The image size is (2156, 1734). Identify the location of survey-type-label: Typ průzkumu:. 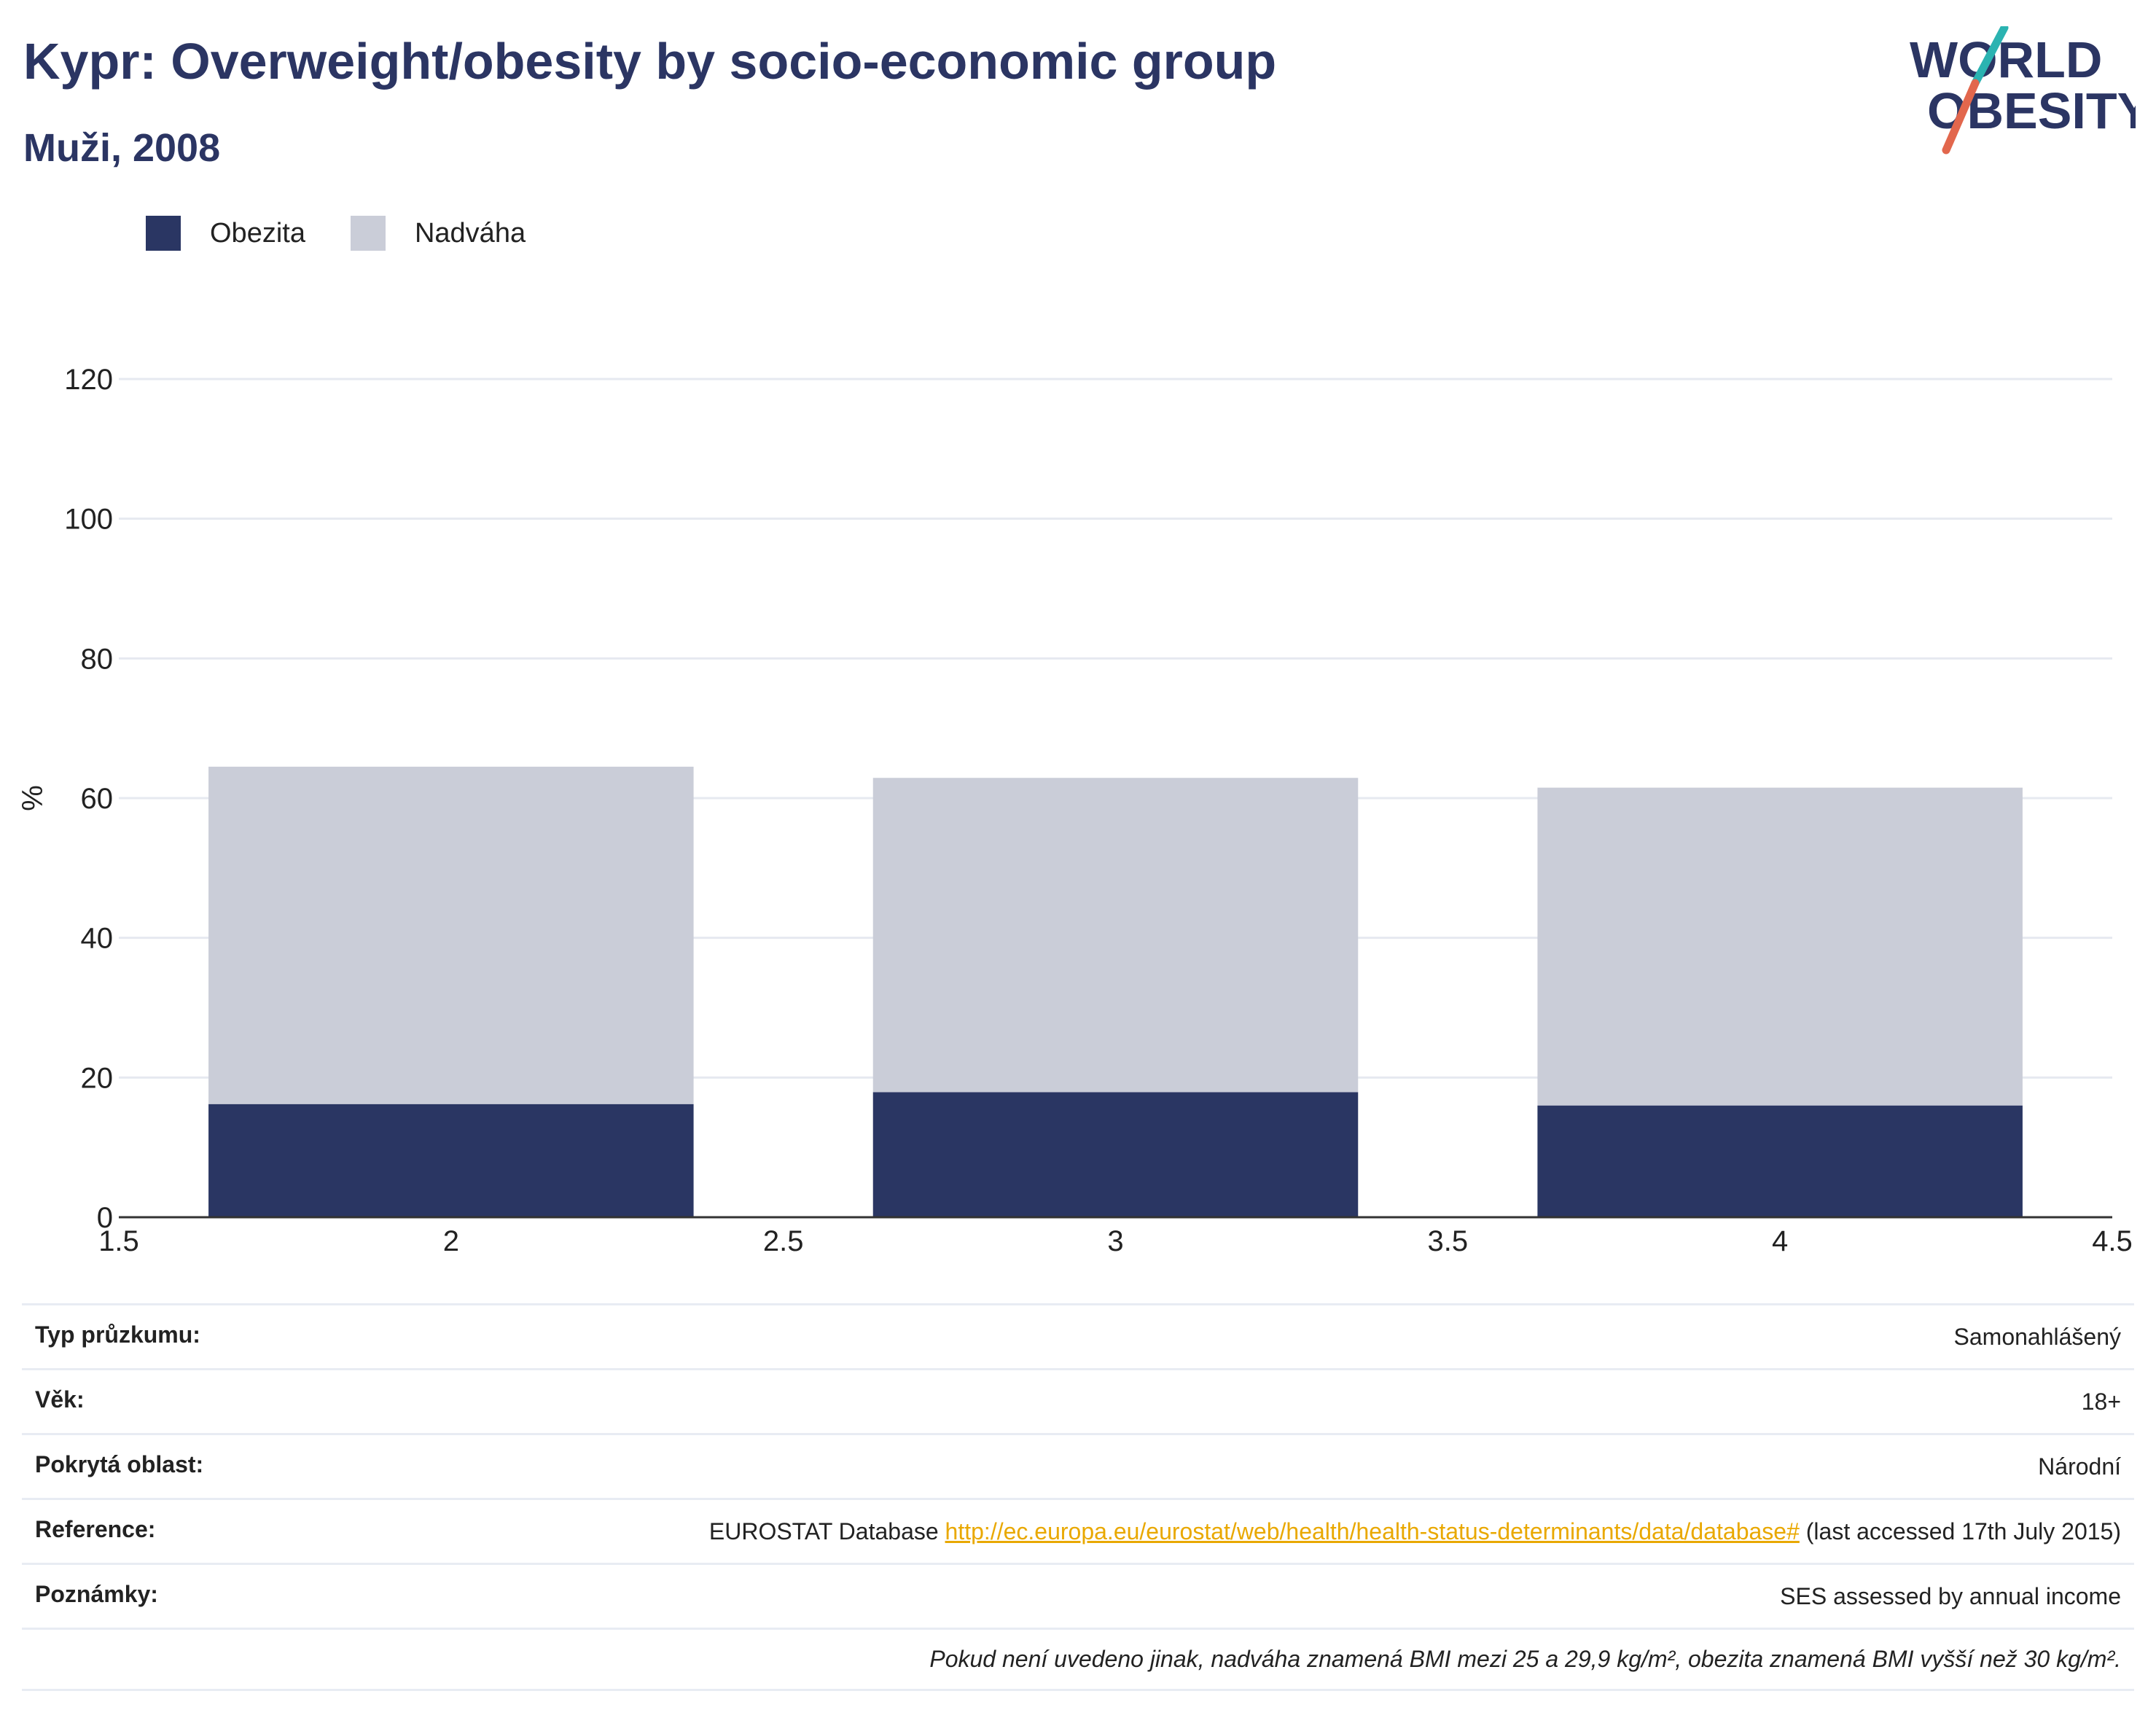
(188, 1336).